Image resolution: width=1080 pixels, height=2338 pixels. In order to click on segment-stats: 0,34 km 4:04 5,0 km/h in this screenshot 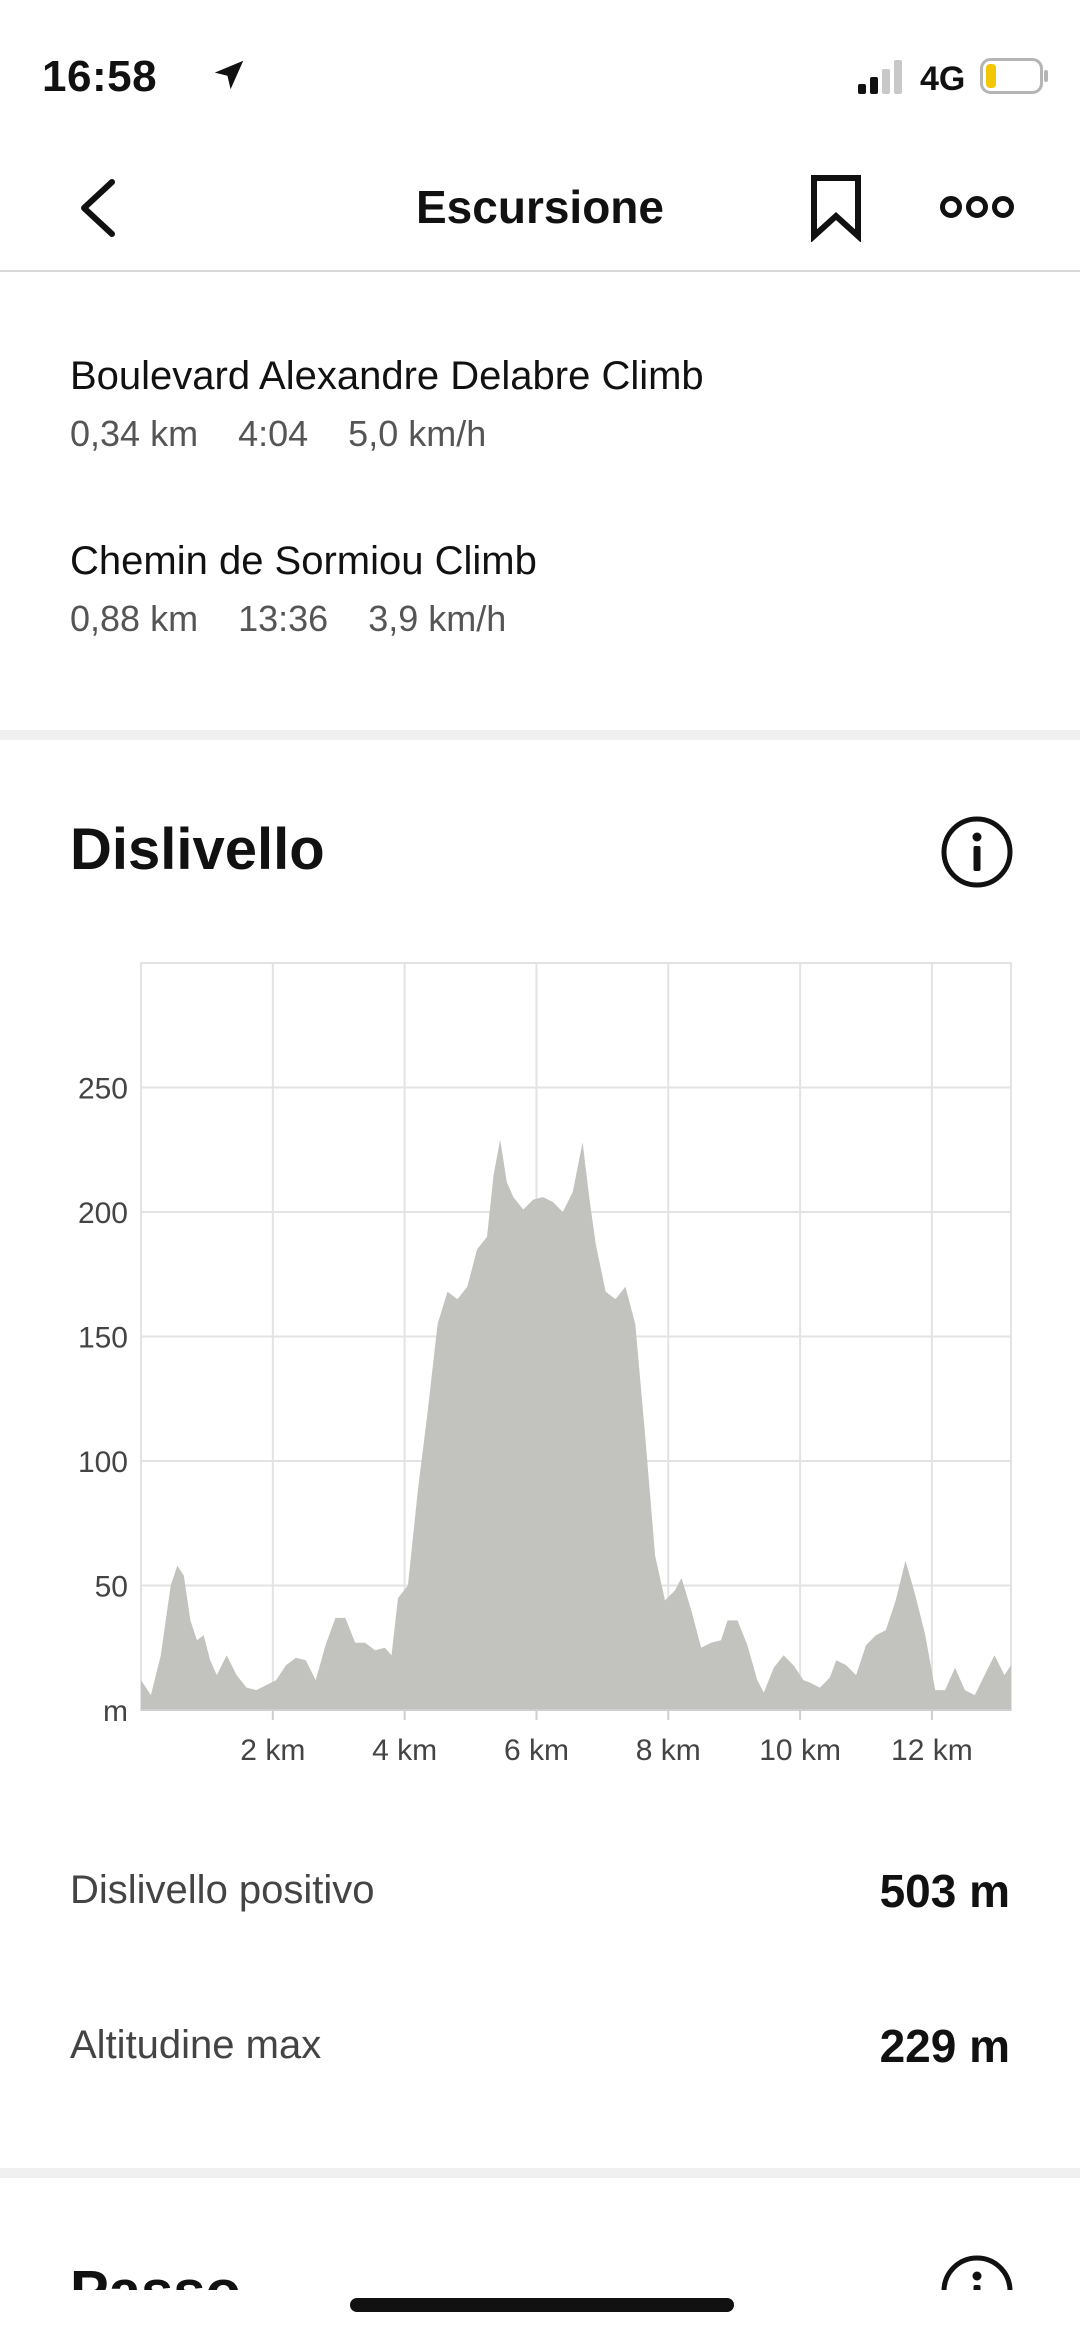, I will do `click(387, 434)`.